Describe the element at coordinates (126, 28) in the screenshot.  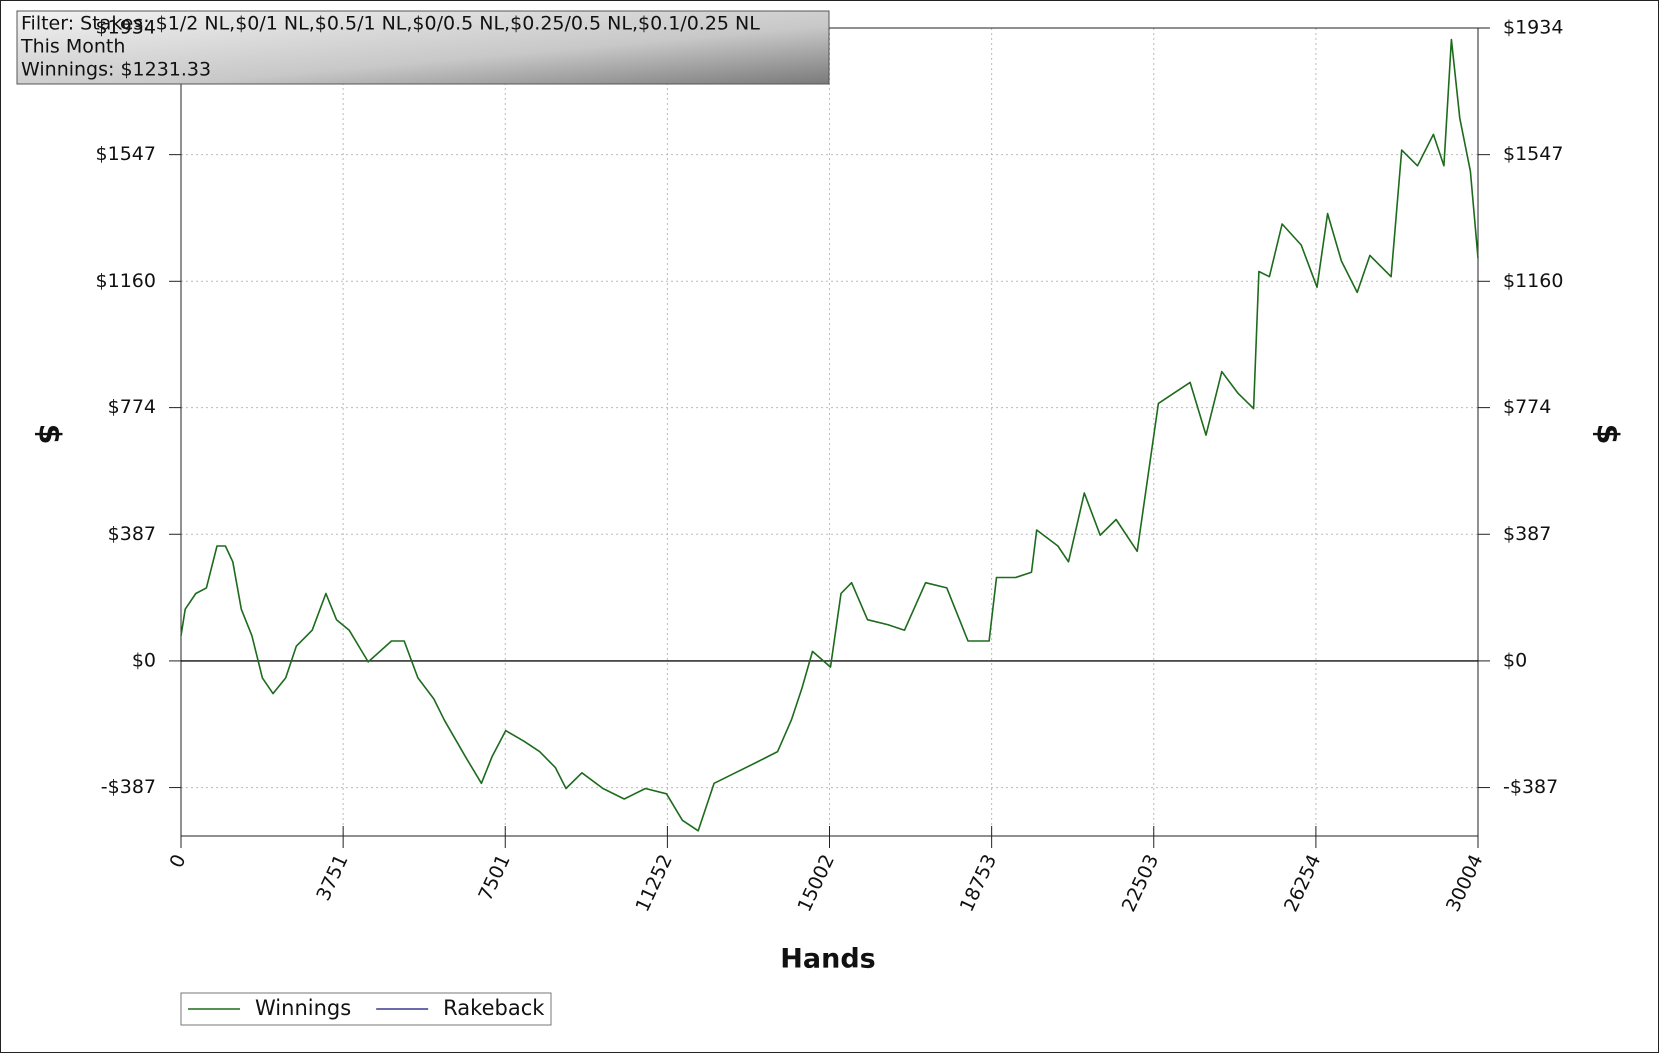
I see `y-tick-label: $1934` at that location.